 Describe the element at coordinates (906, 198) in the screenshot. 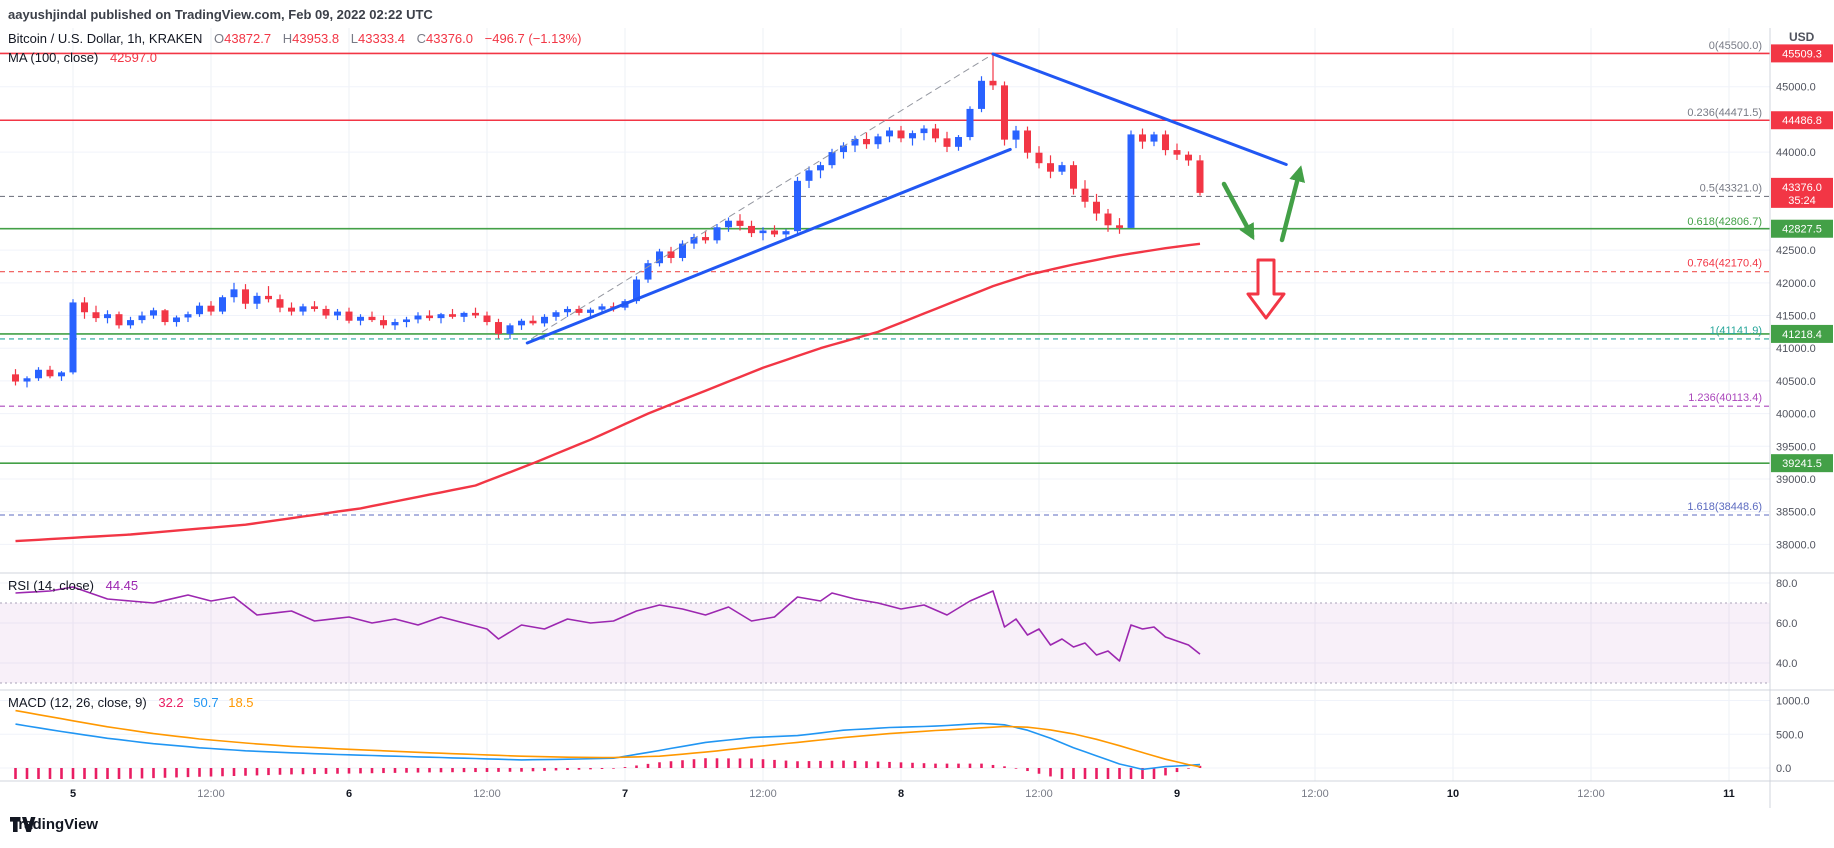

I see `trendlines` at that location.